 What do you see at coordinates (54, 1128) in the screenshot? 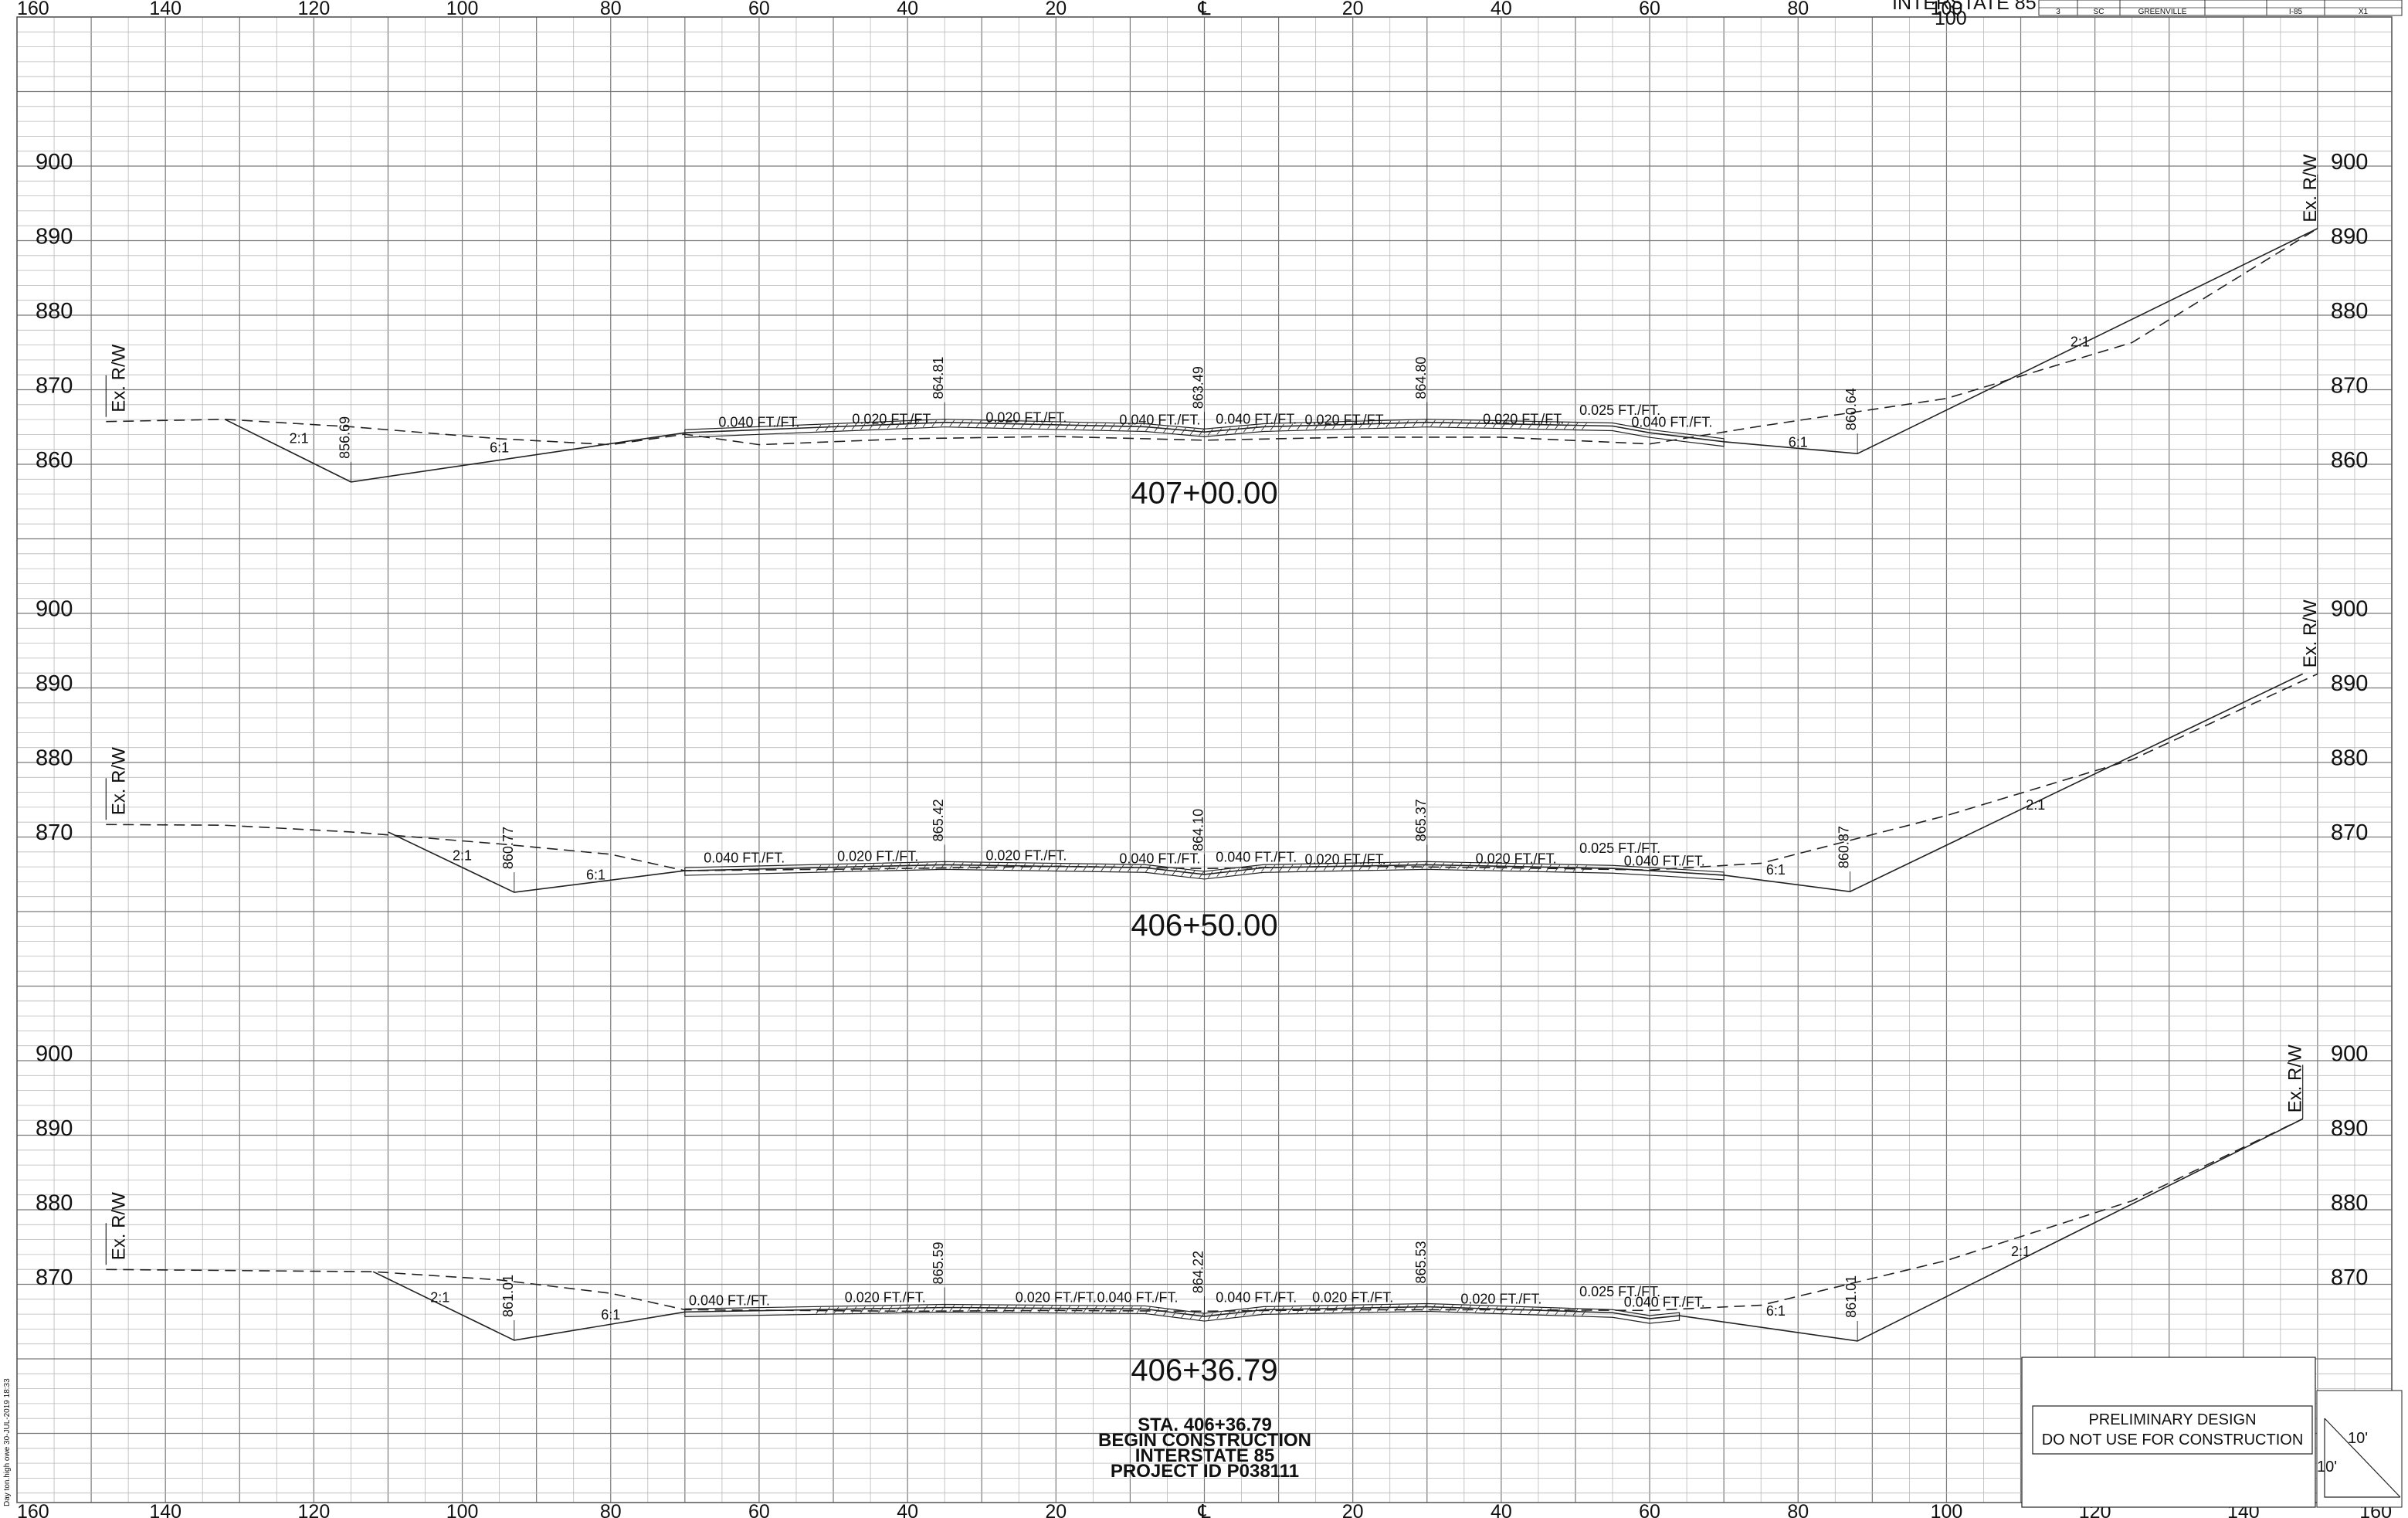
I see `elevation-label-left: 890` at bounding box center [54, 1128].